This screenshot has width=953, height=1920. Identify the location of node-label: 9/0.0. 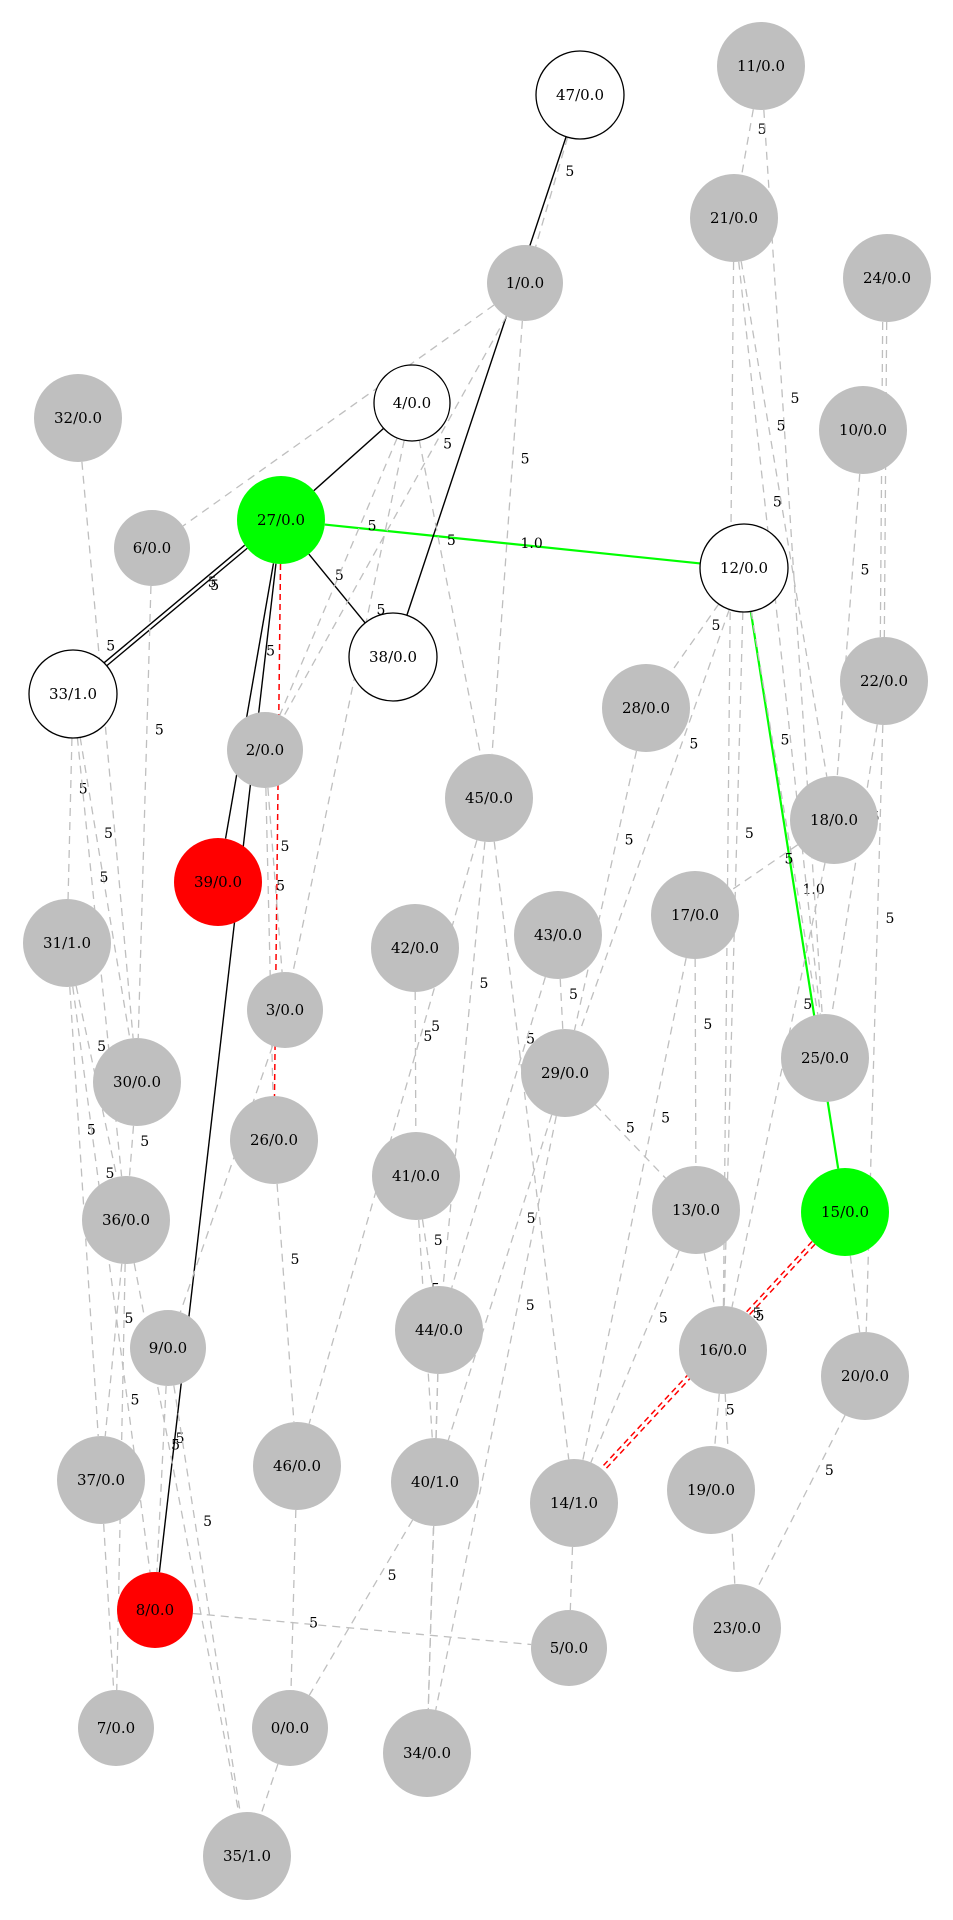
(168, 1348).